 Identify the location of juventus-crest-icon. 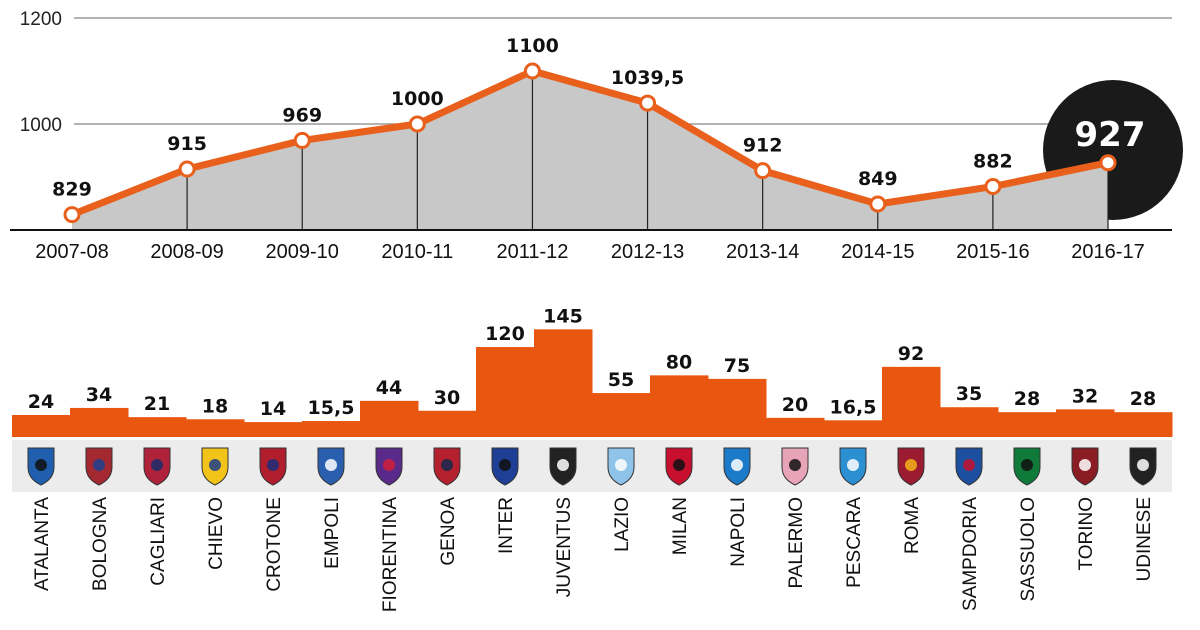
(563, 466).